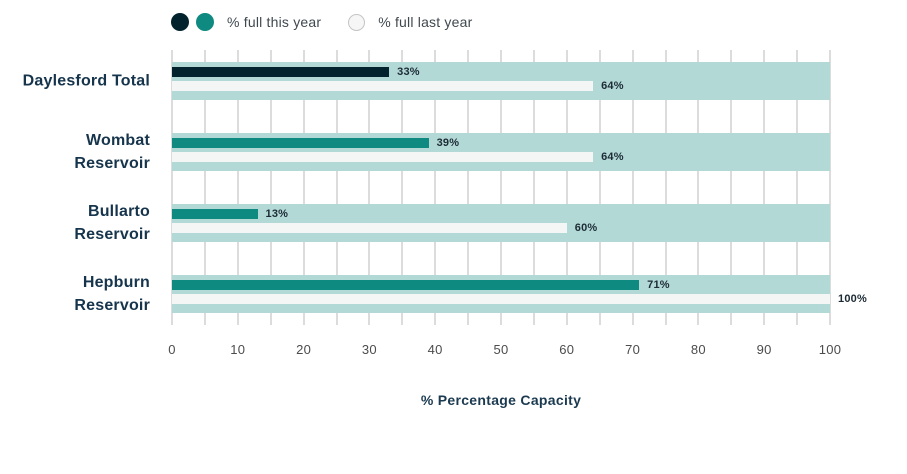 The width and height of the screenshot is (907, 474). What do you see at coordinates (369, 349) in the screenshot?
I see `x-tick-label-30: 30` at bounding box center [369, 349].